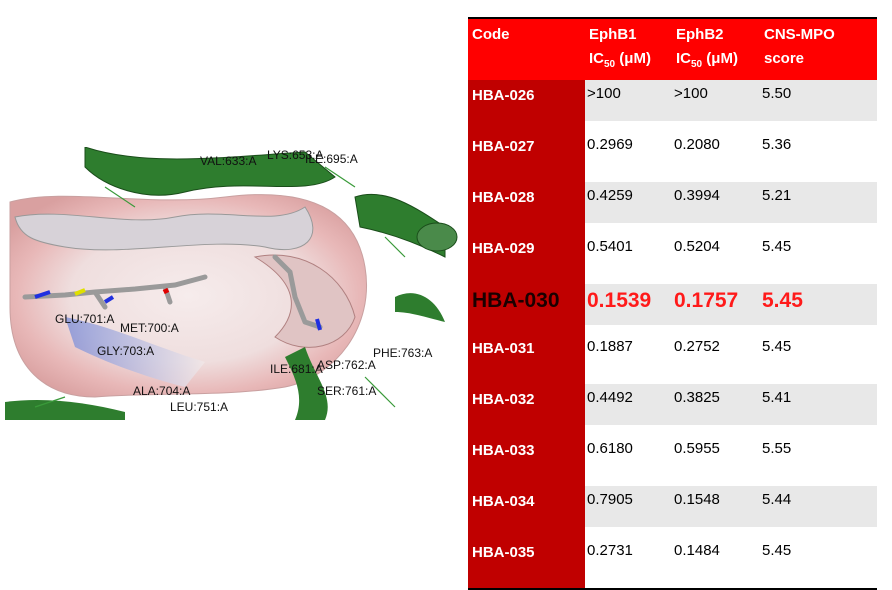  What do you see at coordinates (697, 550) in the screenshot?
I see `value-cell: 0.1484` at bounding box center [697, 550].